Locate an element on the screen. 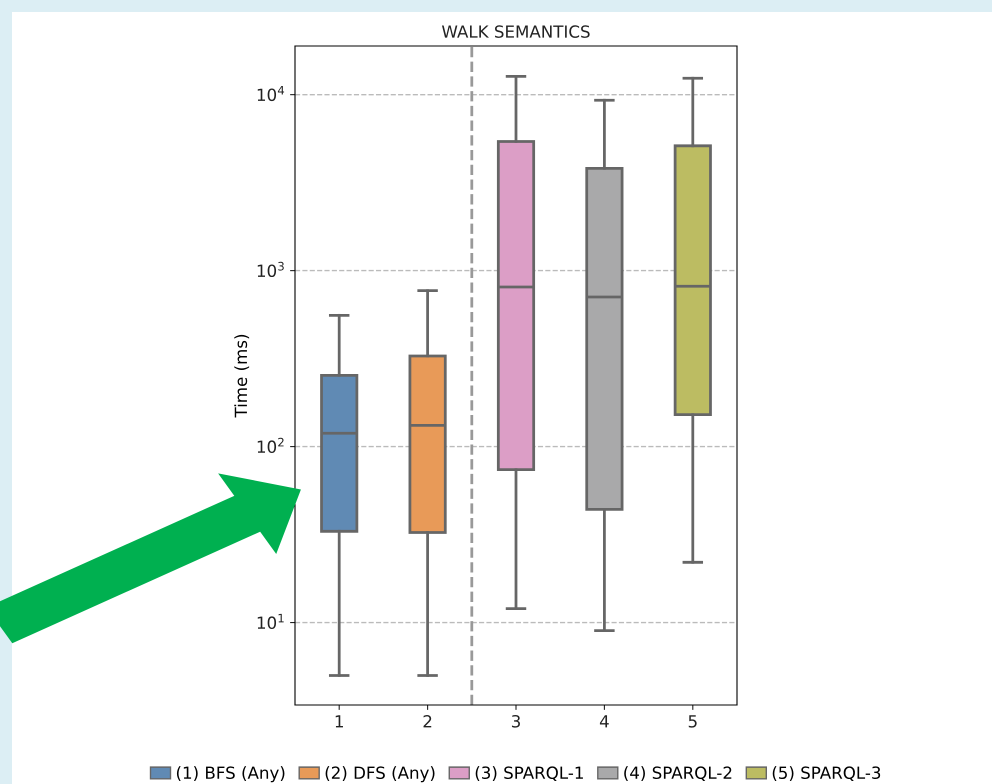  y-tick-label: 10$^{4}$ is located at coordinates (271, 94).